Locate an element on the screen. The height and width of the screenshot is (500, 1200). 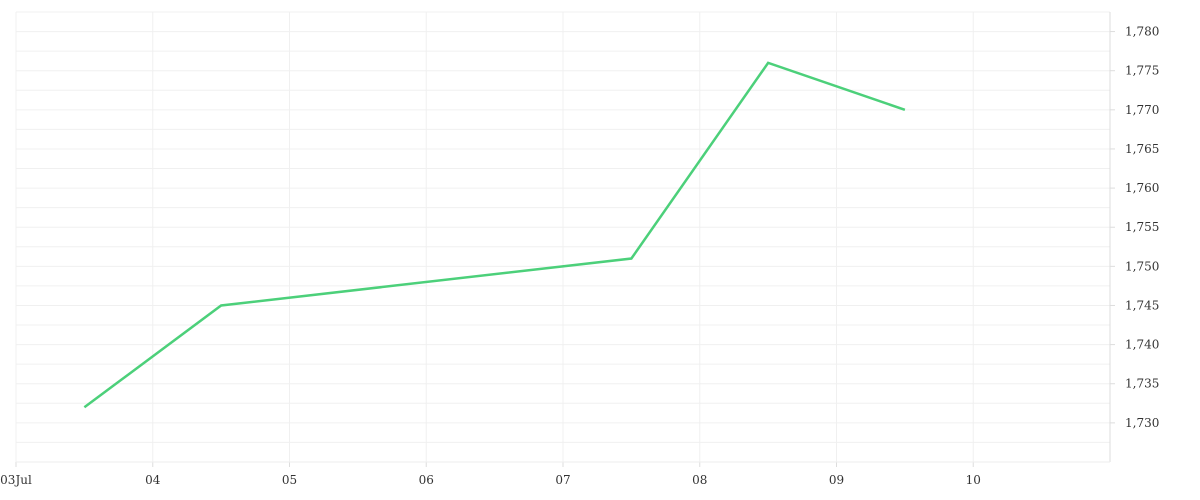
y-tick-label: 1,775 is located at coordinates (1142, 71).